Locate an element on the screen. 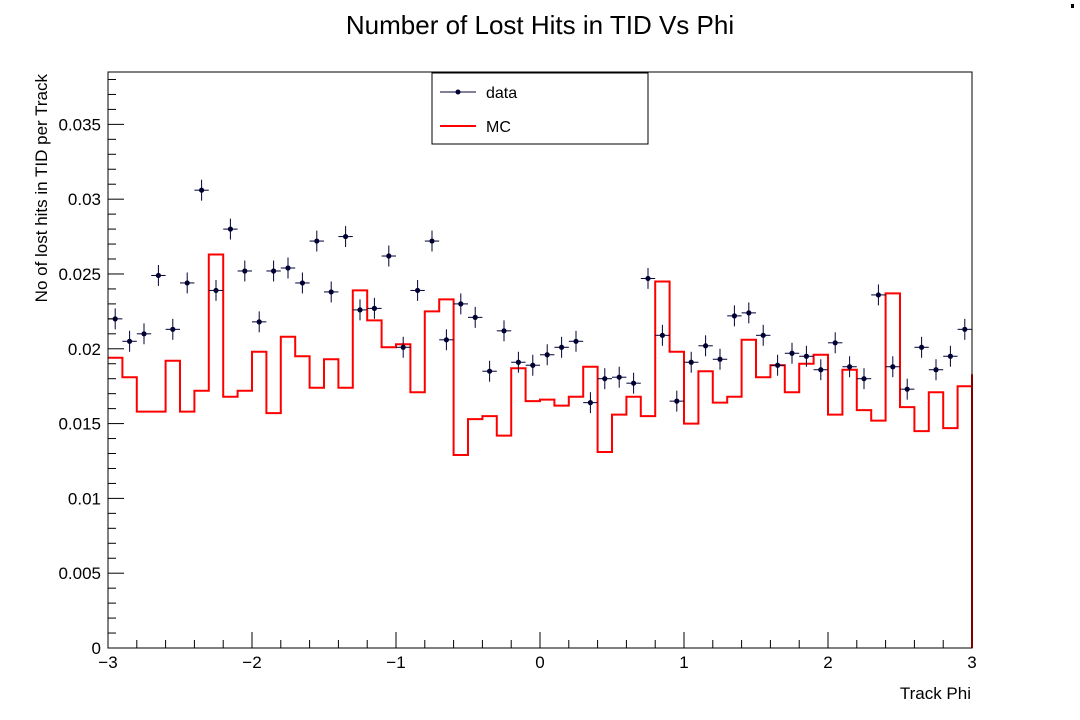  y-axis-label: No of lost hits in TID per Track is located at coordinates (41, 188).